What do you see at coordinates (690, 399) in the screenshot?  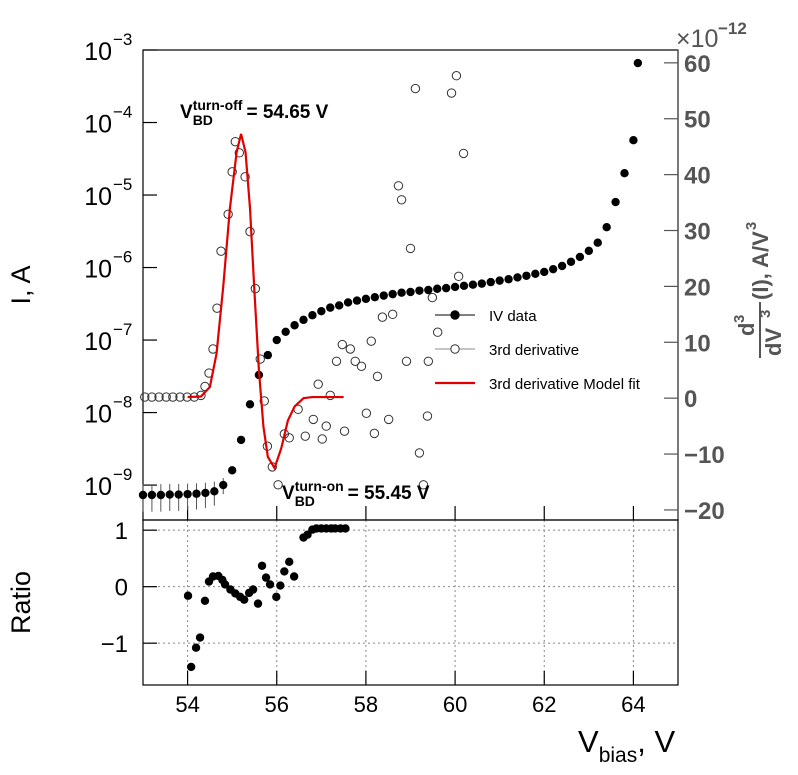 I see `y2-tick-label: 0` at bounding box center [690, 399].